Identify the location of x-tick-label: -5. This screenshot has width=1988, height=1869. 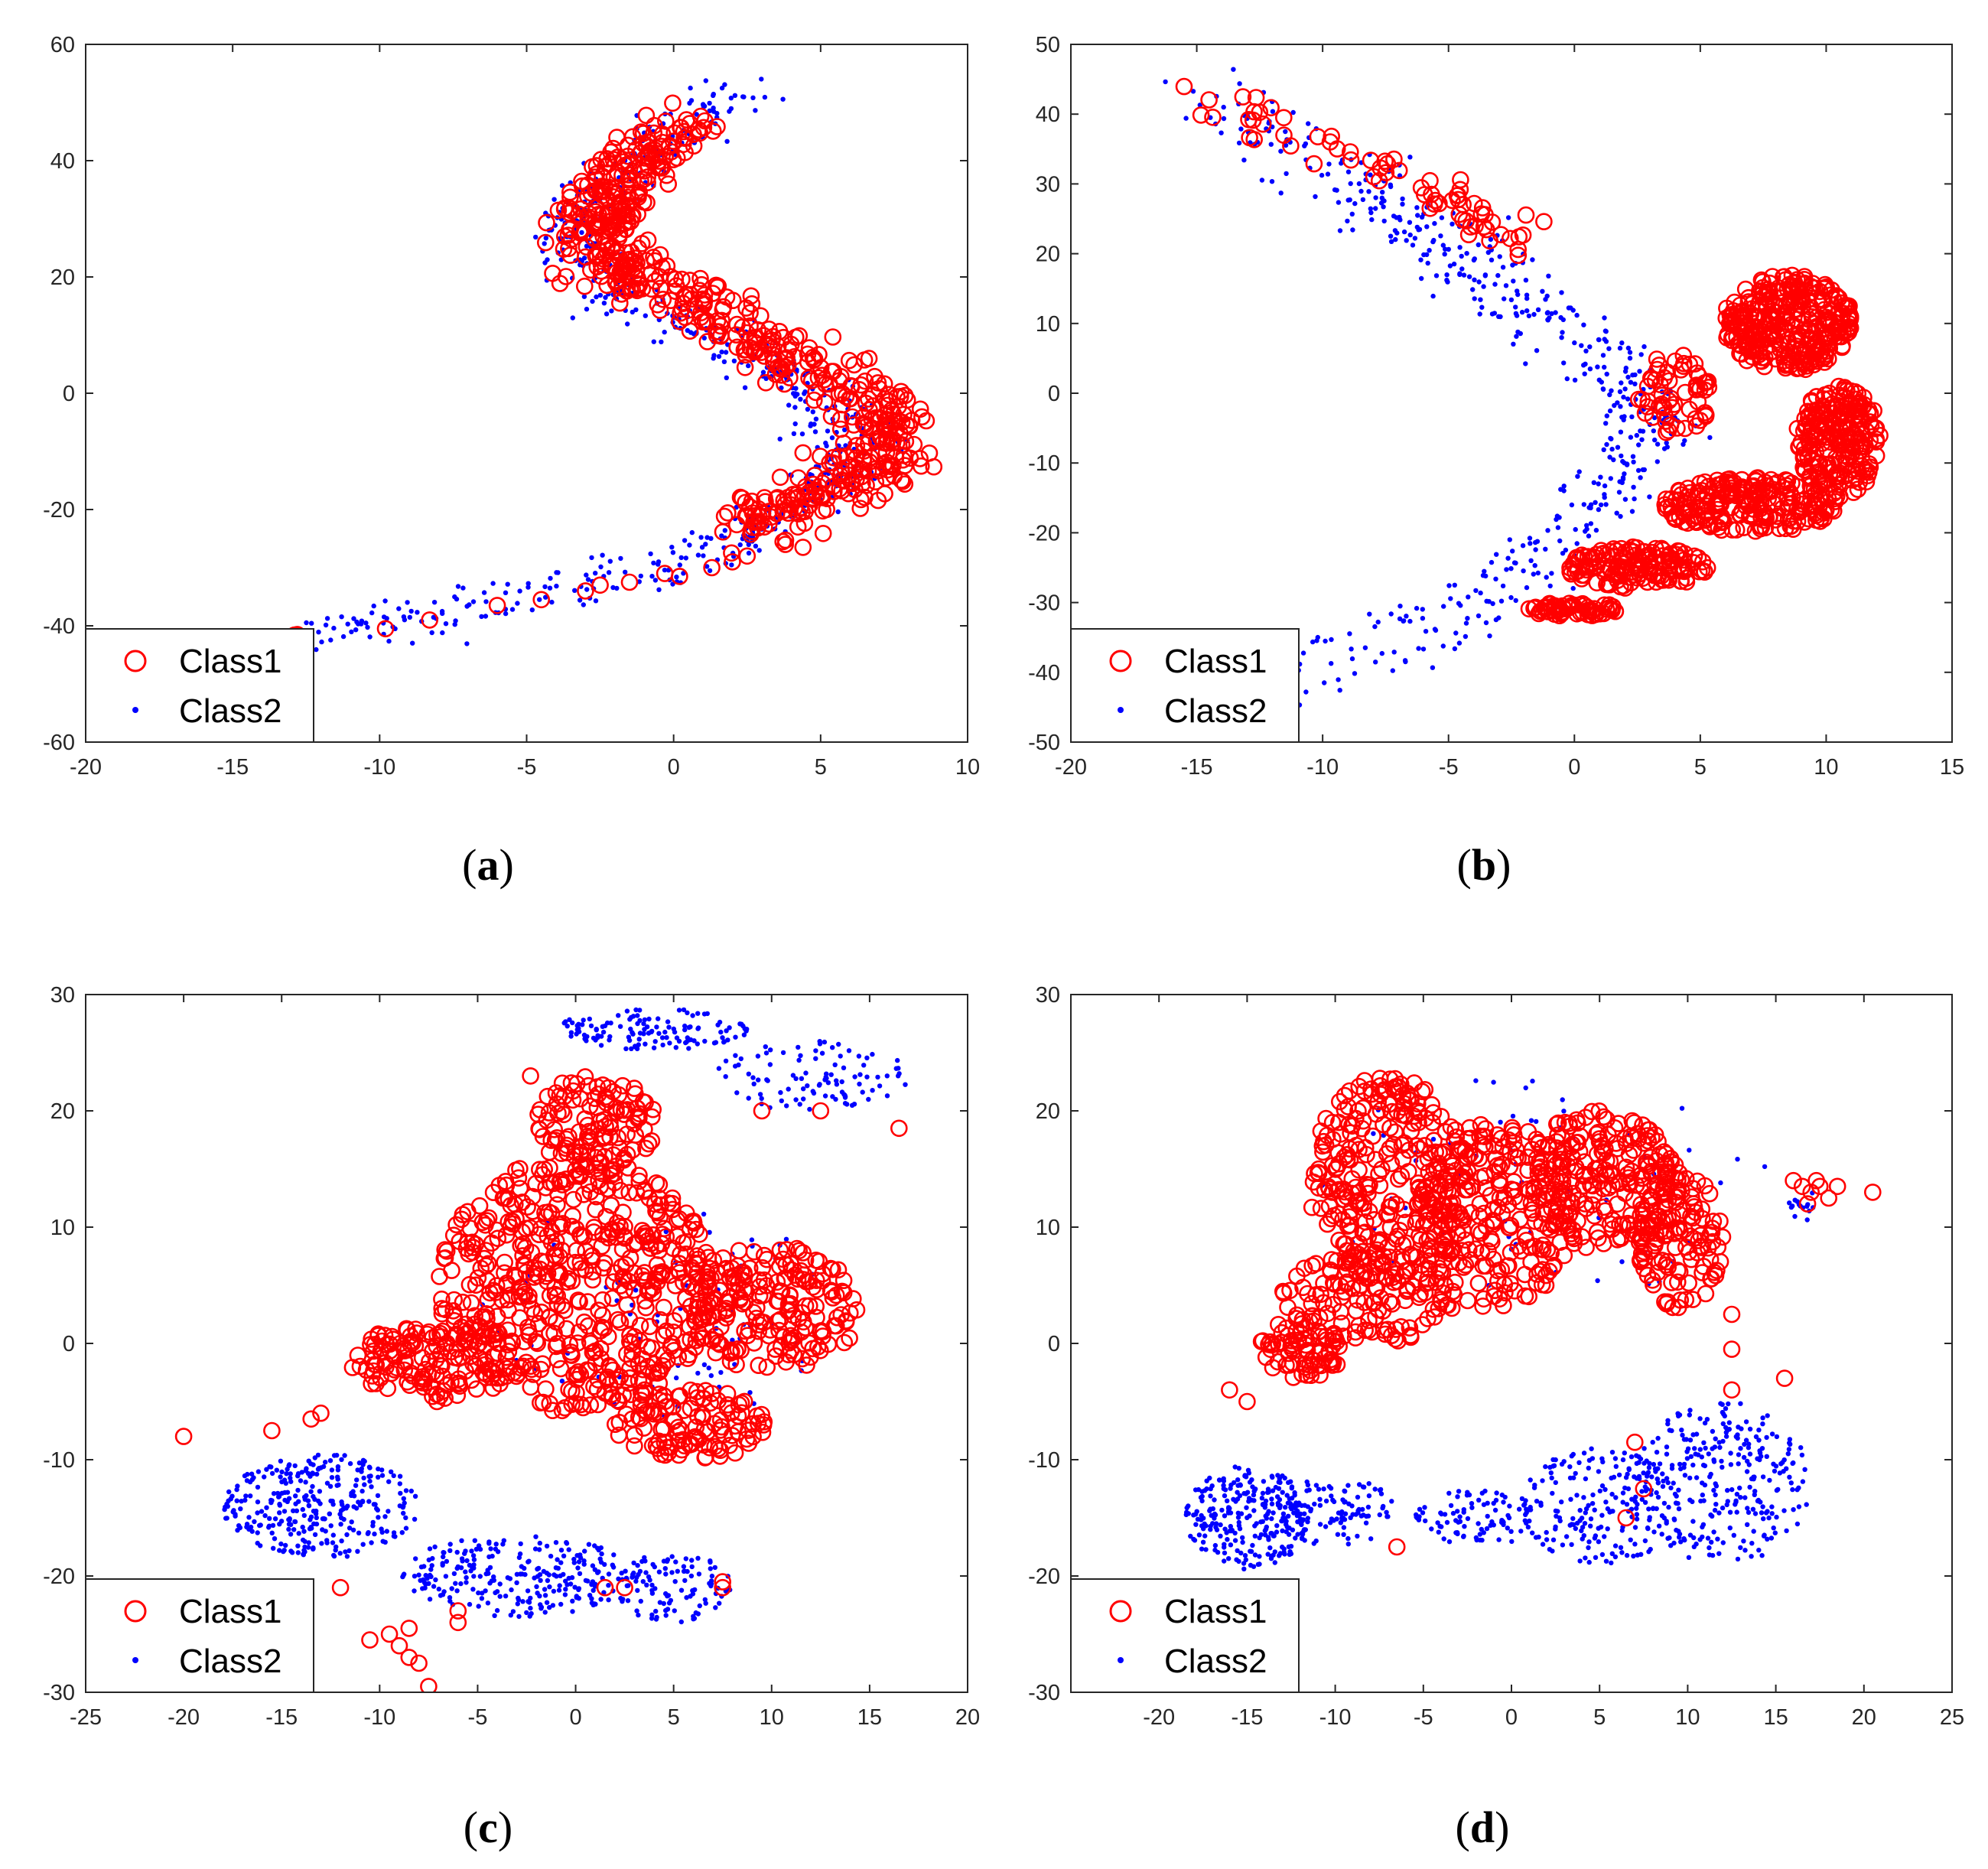
(1449, 768).